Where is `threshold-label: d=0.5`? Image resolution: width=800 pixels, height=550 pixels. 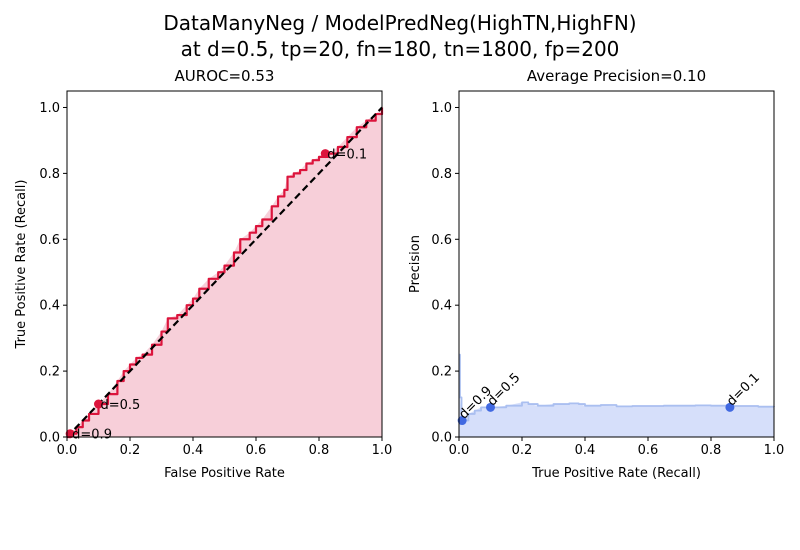 threshold-label: d=0.5 is located at coordinates (121, 405).